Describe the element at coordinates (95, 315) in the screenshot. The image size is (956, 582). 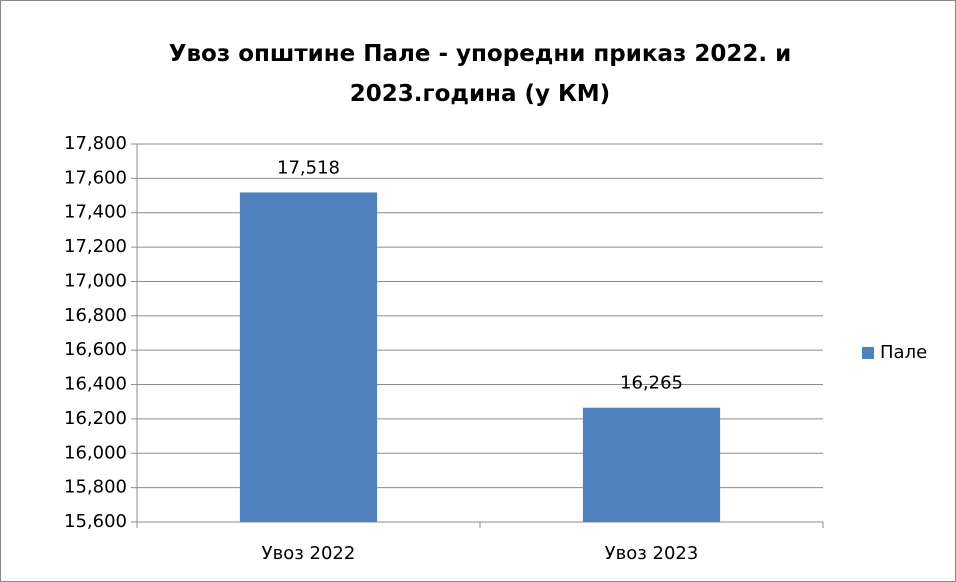
I see `y-tick-label: 16,800` at that location.